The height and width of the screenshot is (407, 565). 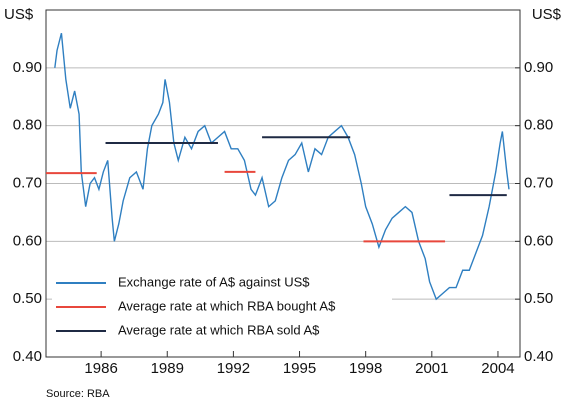 I want to click on y2-tick-label: 0.80, so click(x=538, y=125).